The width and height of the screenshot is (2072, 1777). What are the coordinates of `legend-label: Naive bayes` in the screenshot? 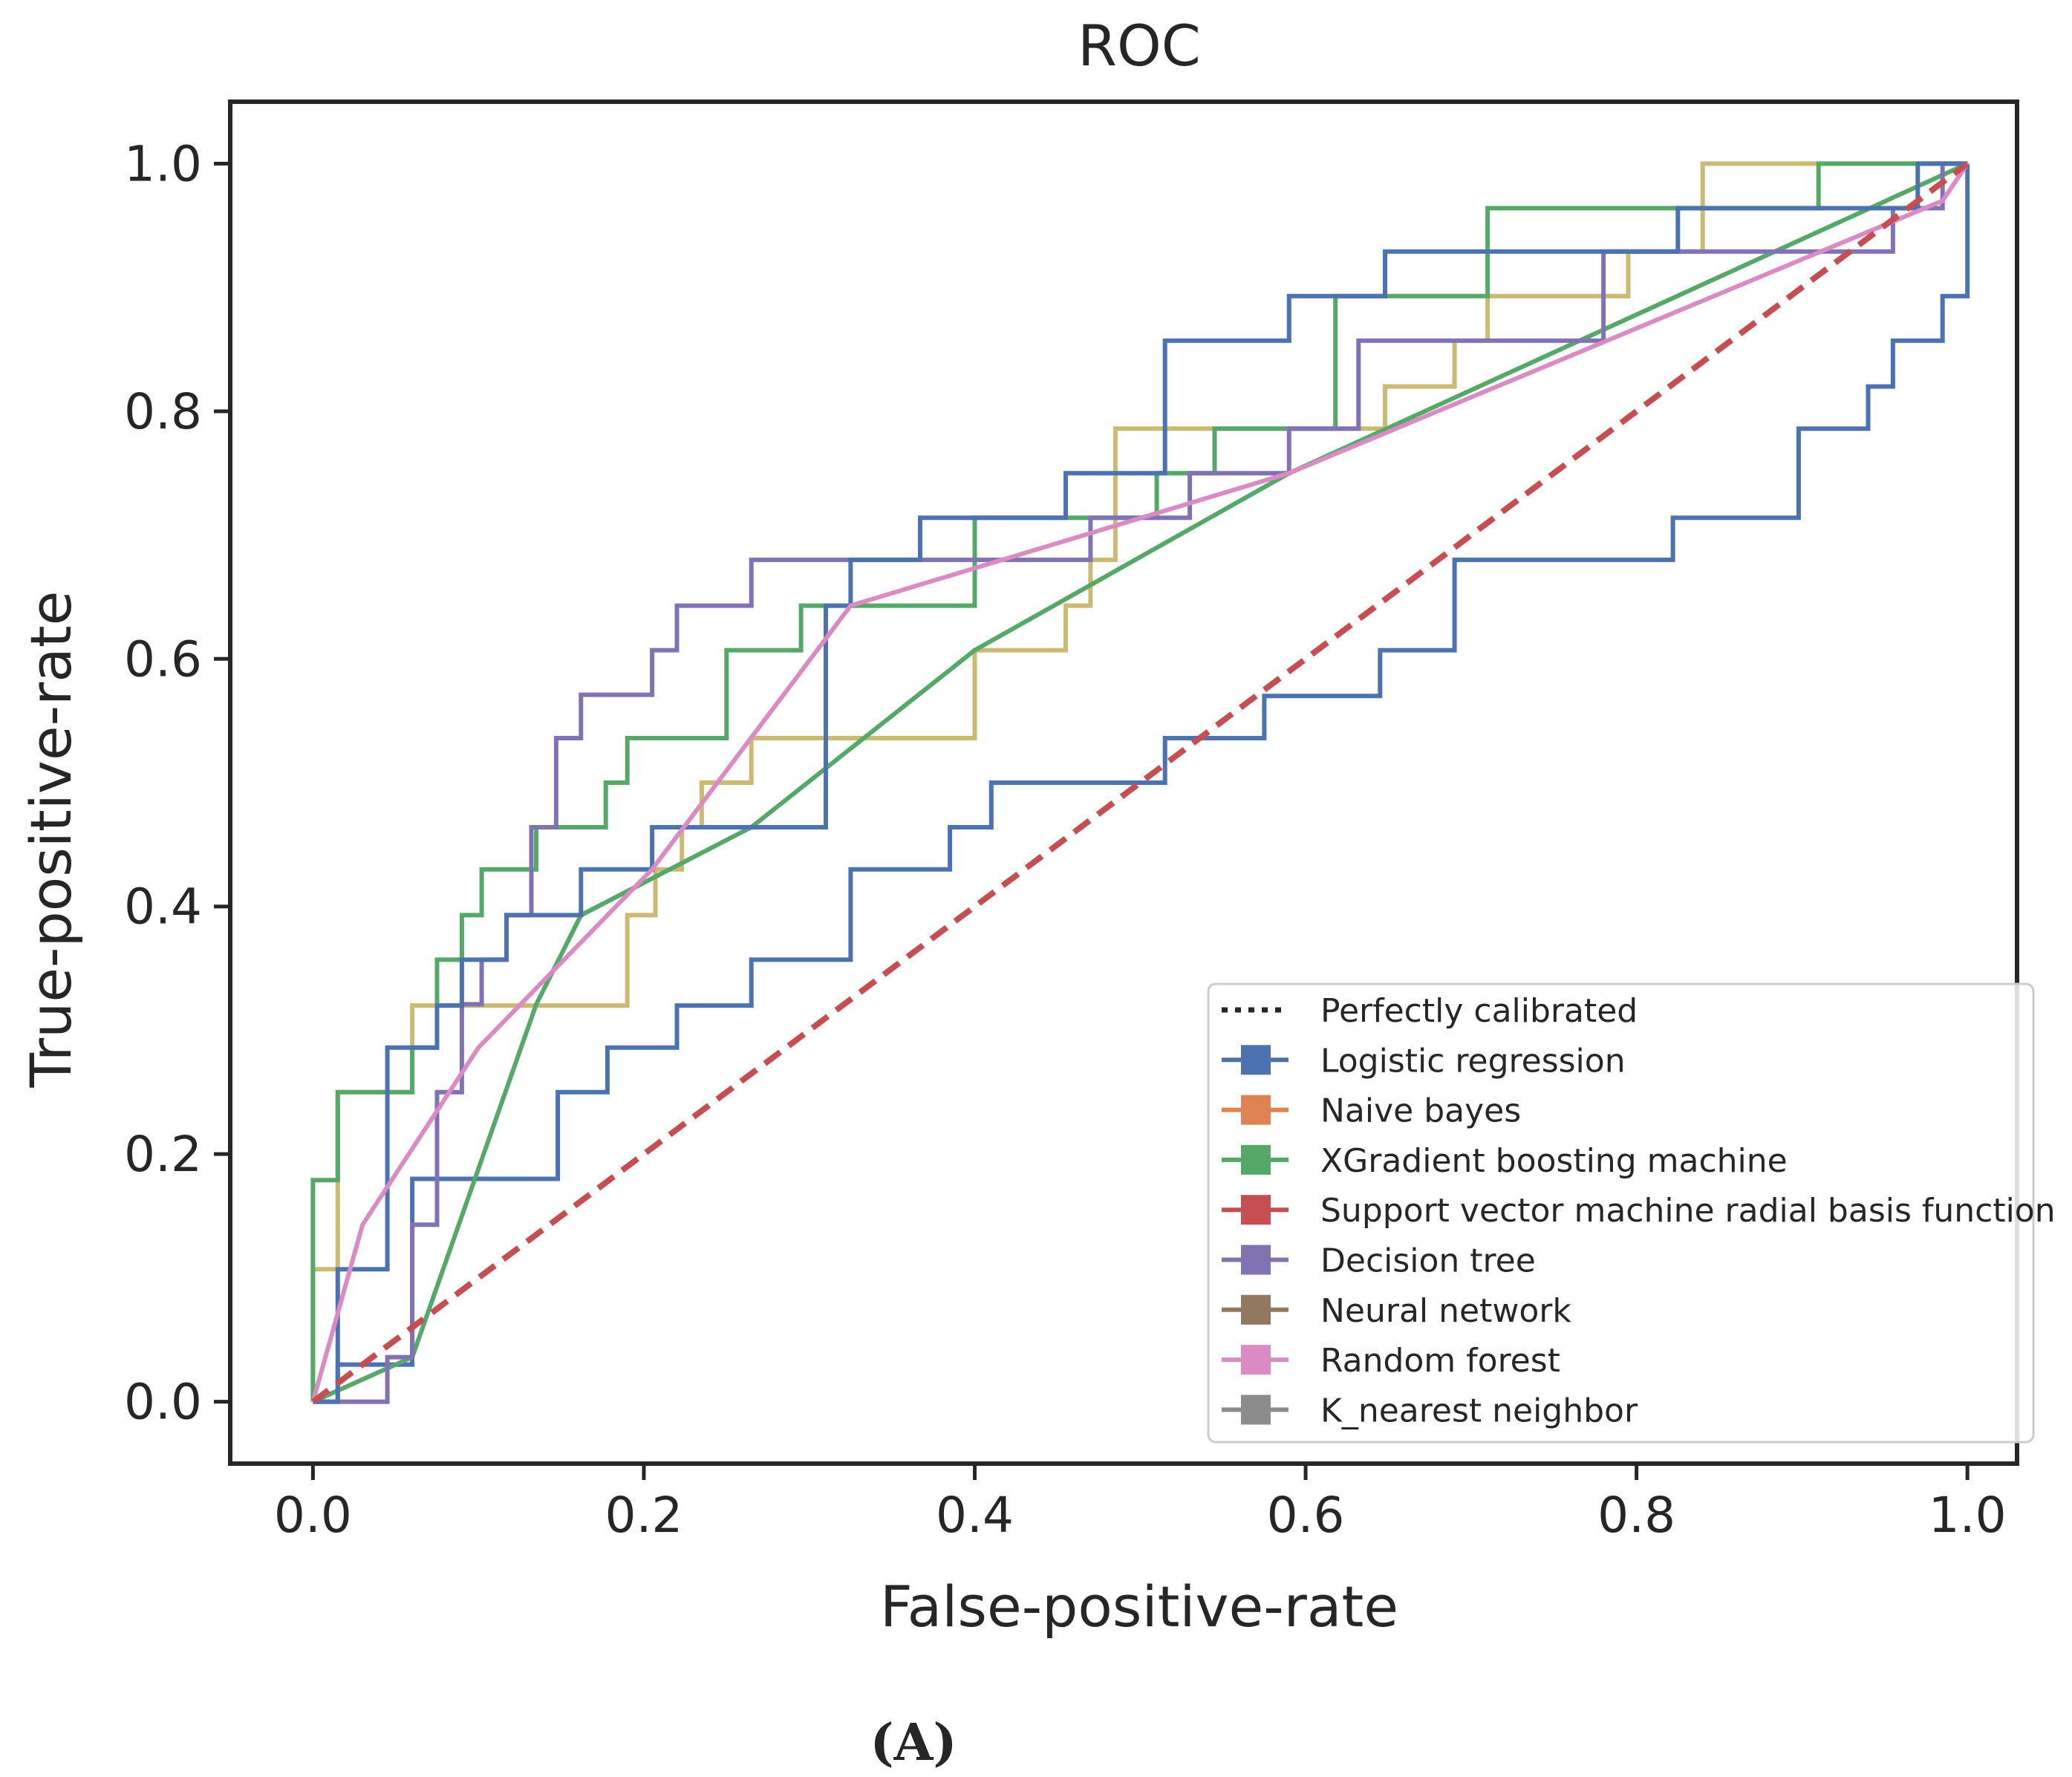 It's located at (1420, 1111).